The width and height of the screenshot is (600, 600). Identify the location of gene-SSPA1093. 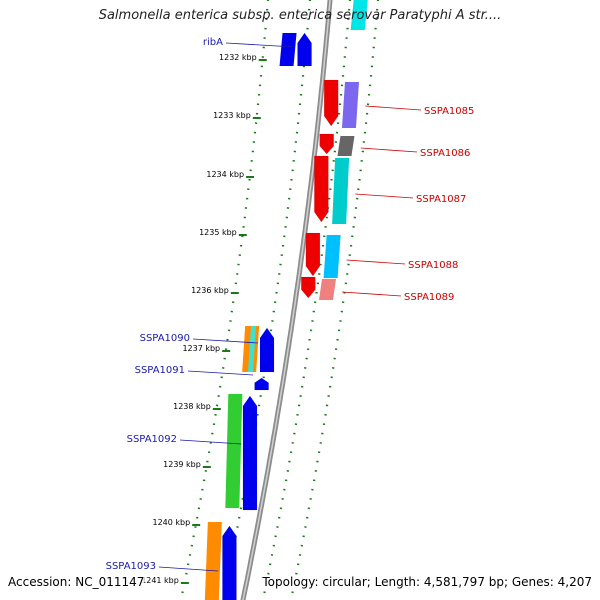
(229, 562).